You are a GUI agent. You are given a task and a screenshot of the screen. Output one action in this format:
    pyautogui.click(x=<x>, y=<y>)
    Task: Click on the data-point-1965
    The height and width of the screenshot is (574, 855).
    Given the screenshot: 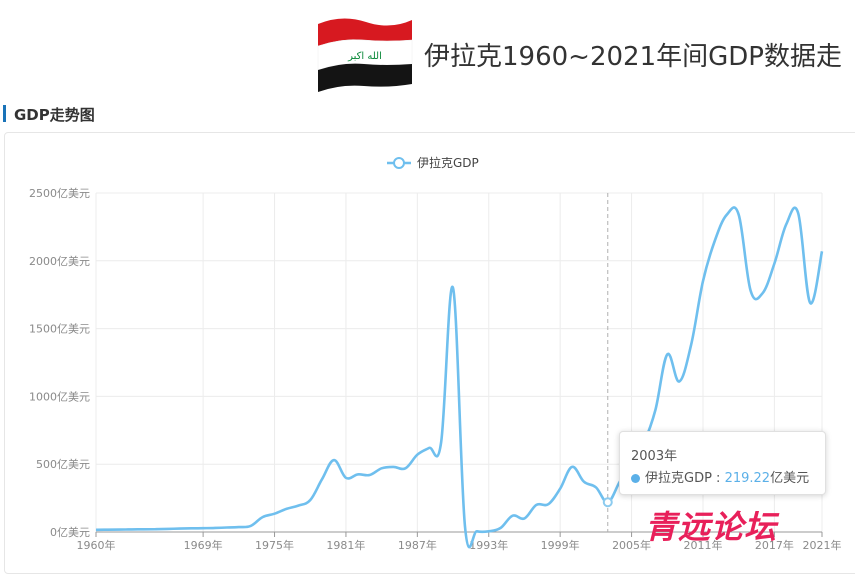 What is the action you would take?
    pyautogui.click(x=156, y=529)
    